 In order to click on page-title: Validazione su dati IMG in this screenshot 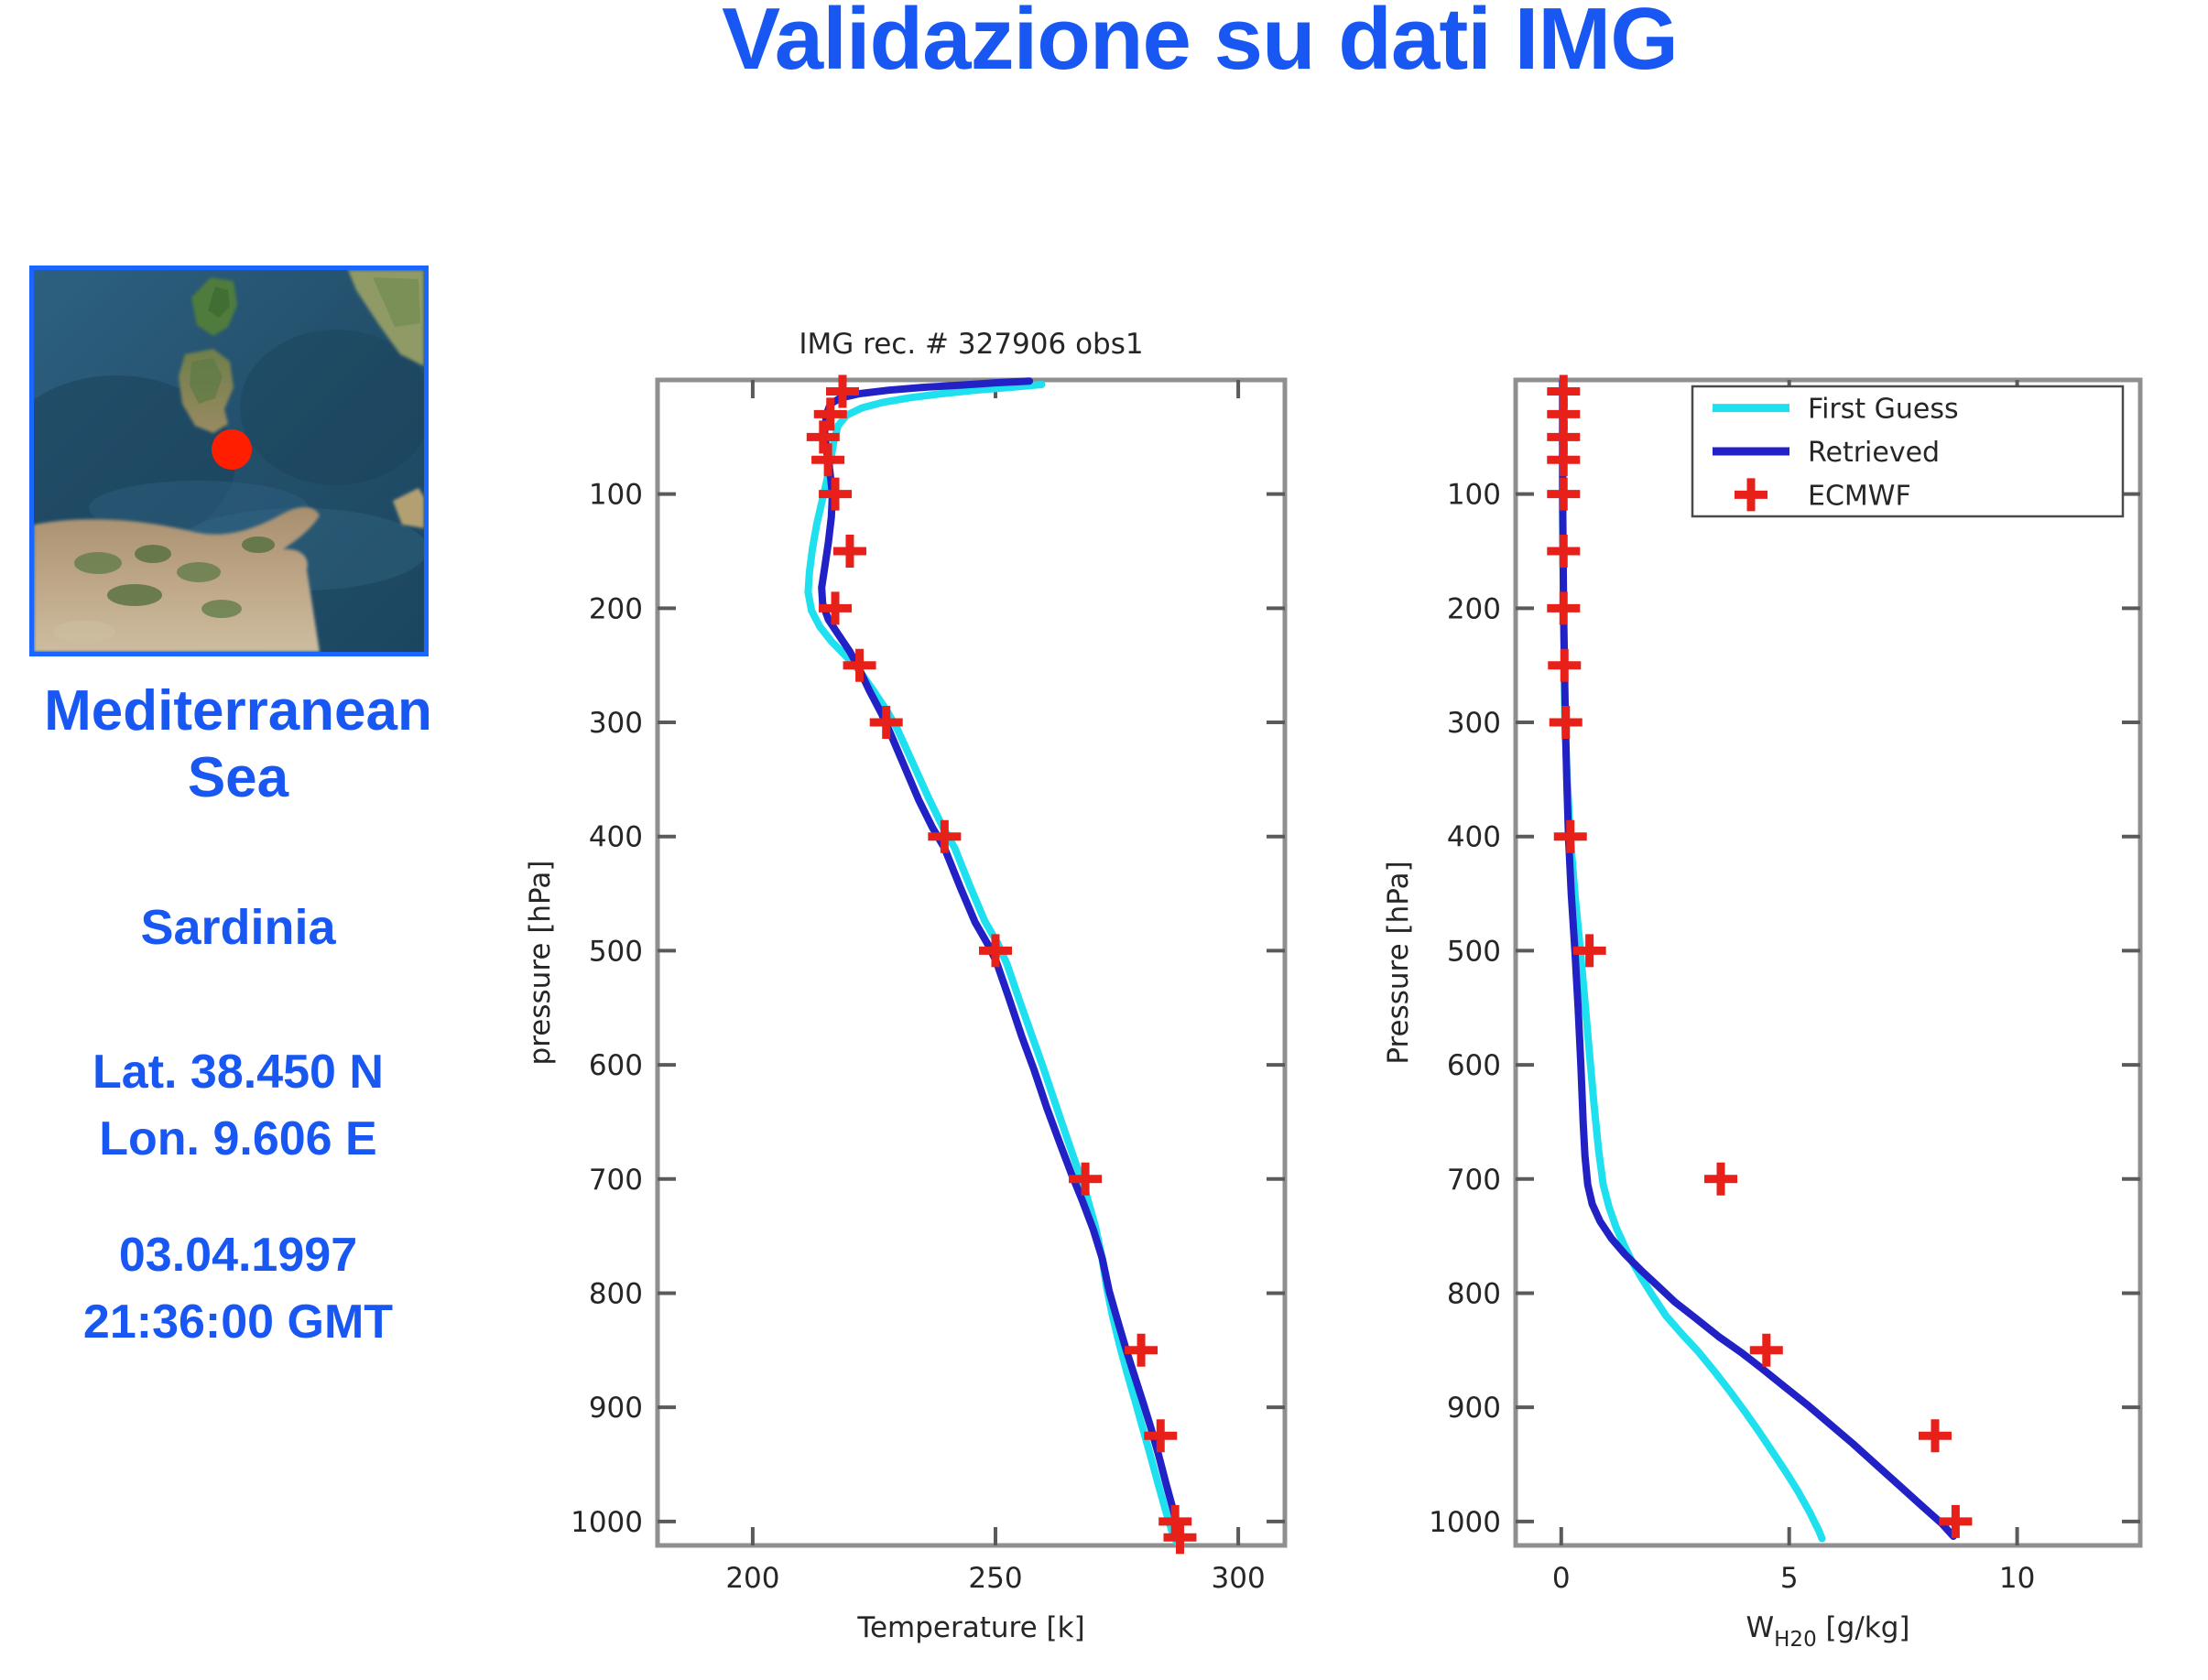, I will do `click(1201, 44)`.